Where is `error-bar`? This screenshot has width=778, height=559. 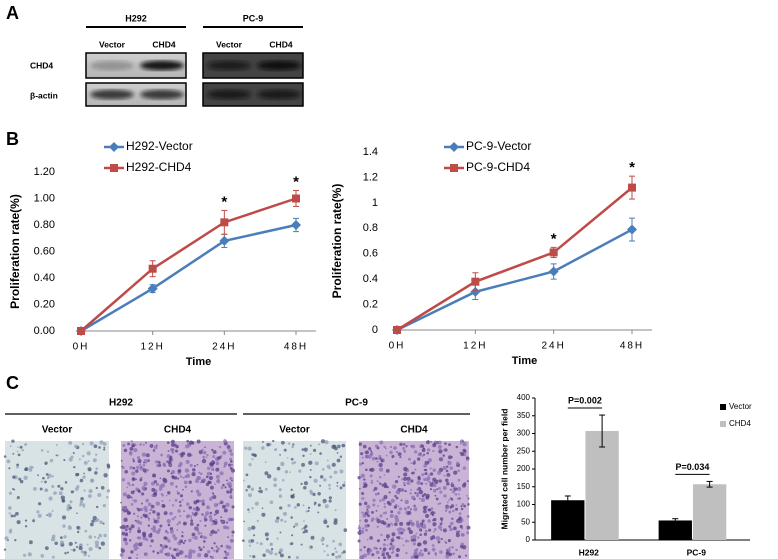 error-bar is located at coordinates (709, 484).